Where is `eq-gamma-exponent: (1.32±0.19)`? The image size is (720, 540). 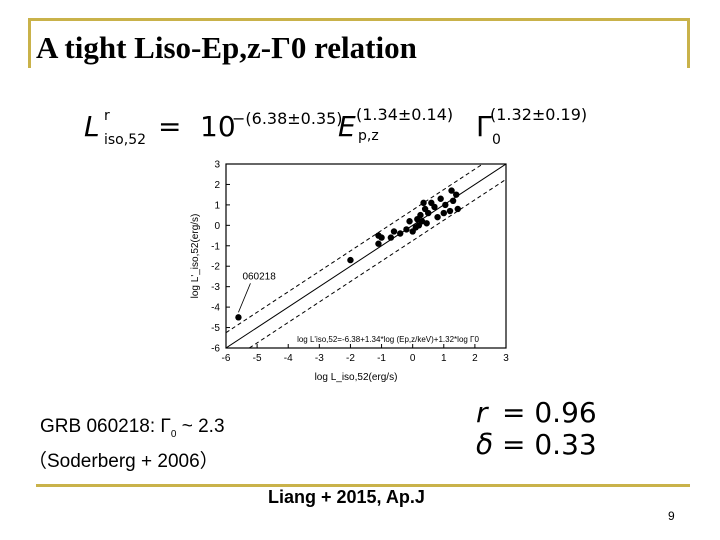
eq-gamma-exponent: (1.32±0.19) is located at coordinates (538, 114).